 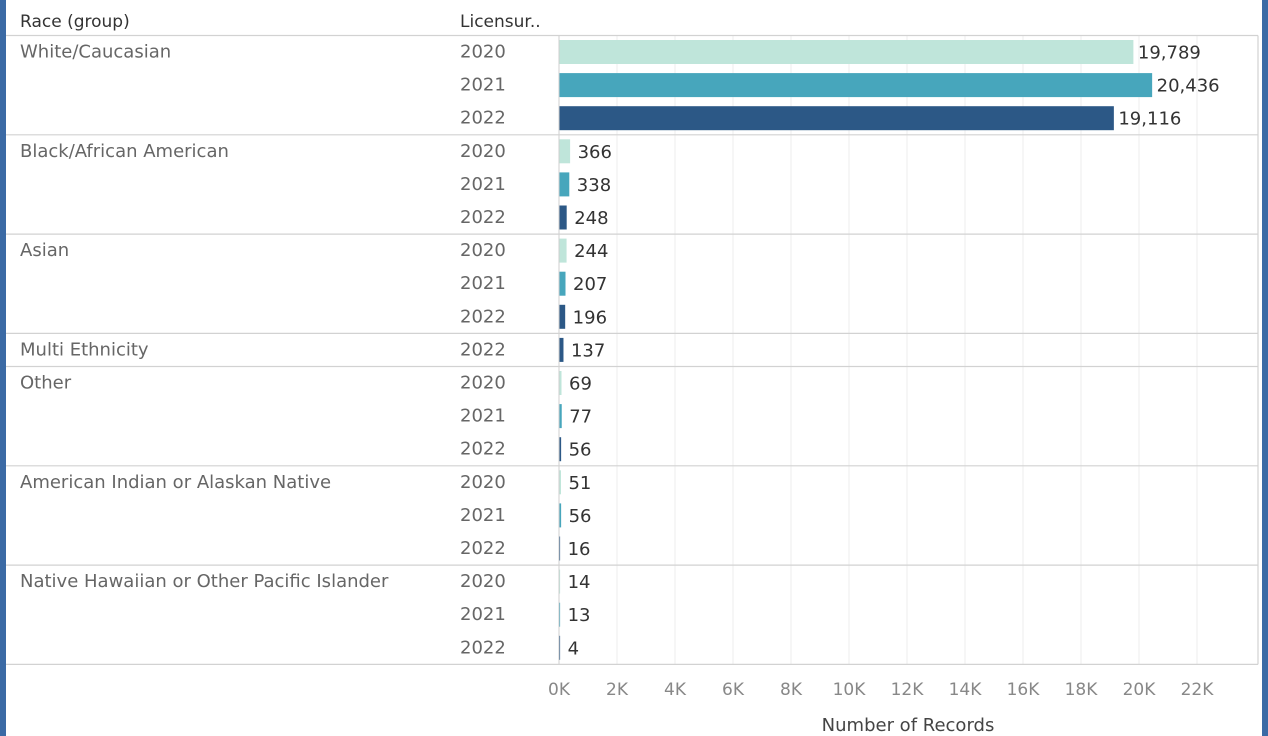 I want to click on data-label: 196, so click(x=590, y=317).